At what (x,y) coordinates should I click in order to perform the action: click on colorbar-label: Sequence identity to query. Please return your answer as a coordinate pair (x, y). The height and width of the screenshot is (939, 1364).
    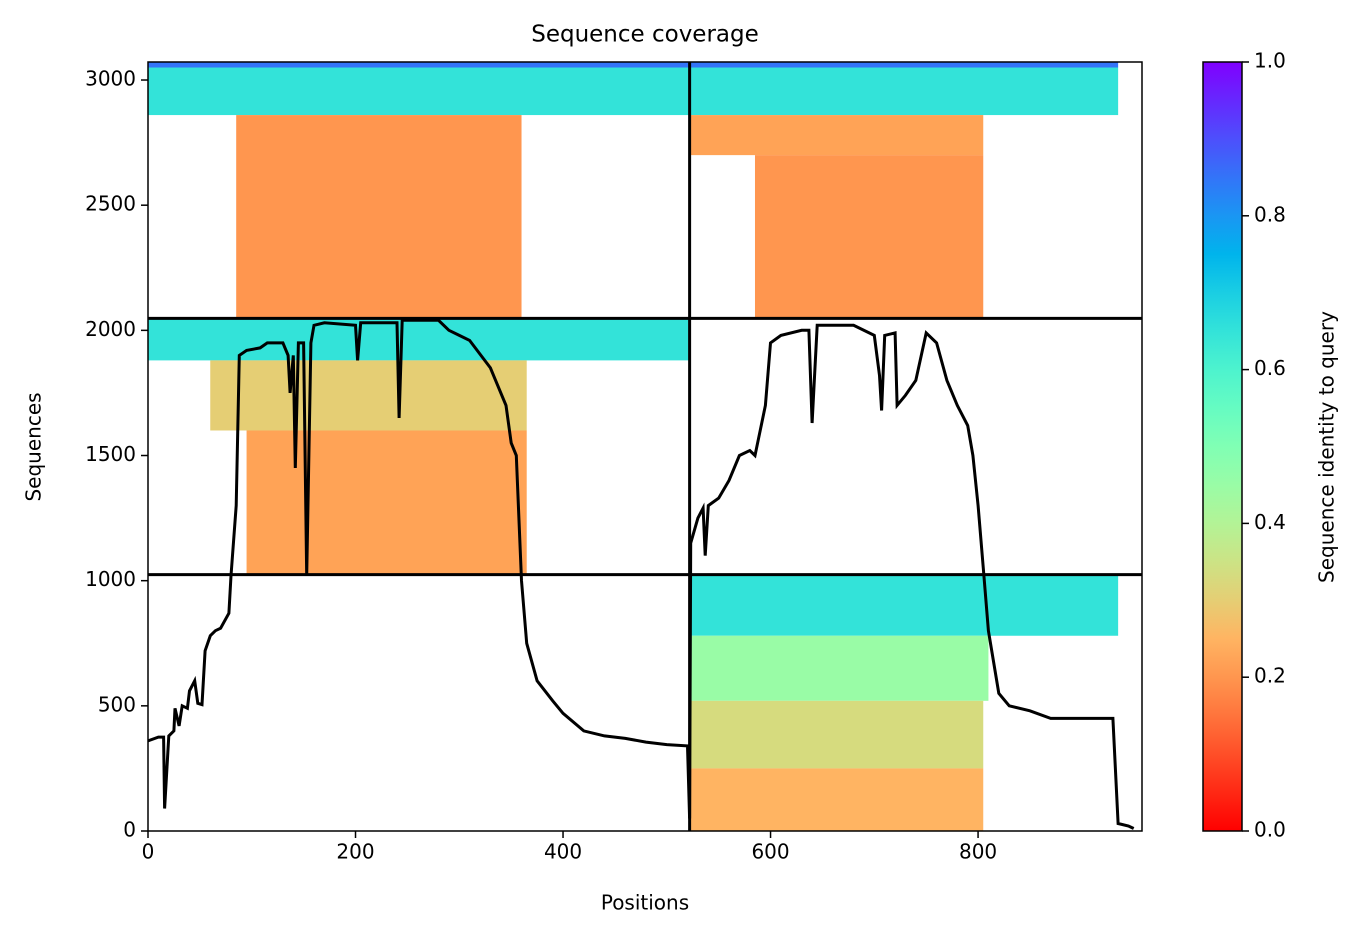
    Looking at the image, I should click on (1327, 447).